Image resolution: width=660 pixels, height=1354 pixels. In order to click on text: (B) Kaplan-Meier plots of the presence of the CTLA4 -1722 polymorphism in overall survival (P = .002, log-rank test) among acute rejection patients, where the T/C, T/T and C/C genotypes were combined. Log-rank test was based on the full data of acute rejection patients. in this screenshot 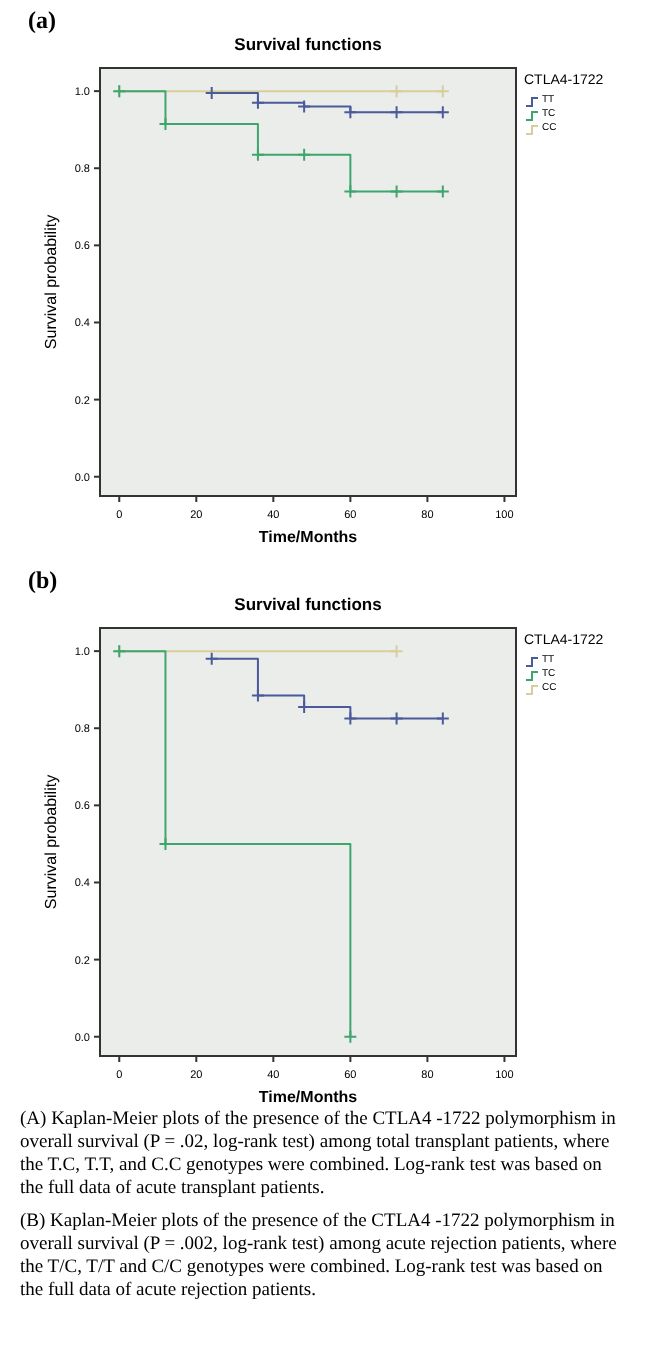, I will do `click(318, 1256)`.